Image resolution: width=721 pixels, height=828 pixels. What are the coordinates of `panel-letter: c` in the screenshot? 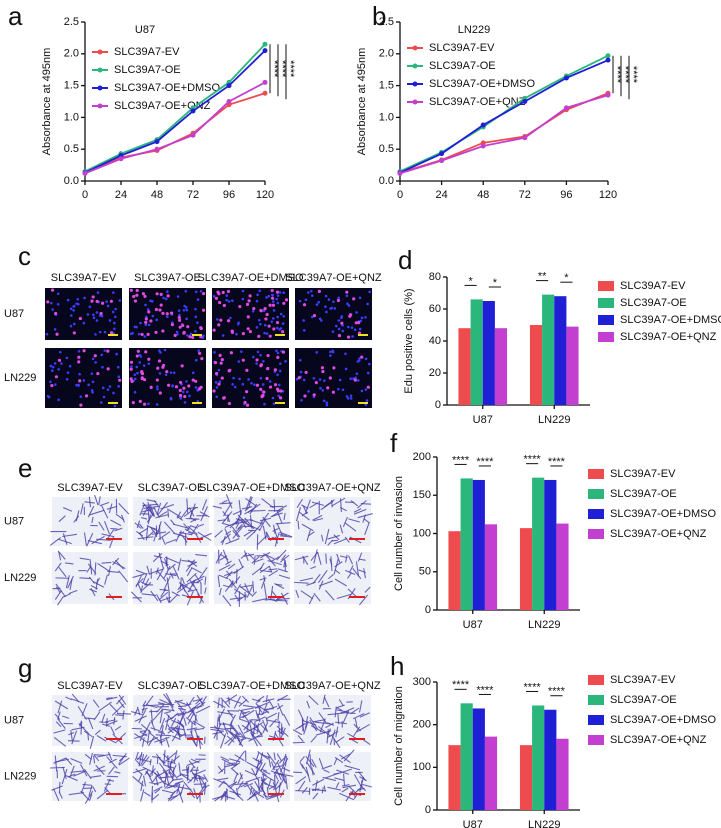 It's located at (24, 256).